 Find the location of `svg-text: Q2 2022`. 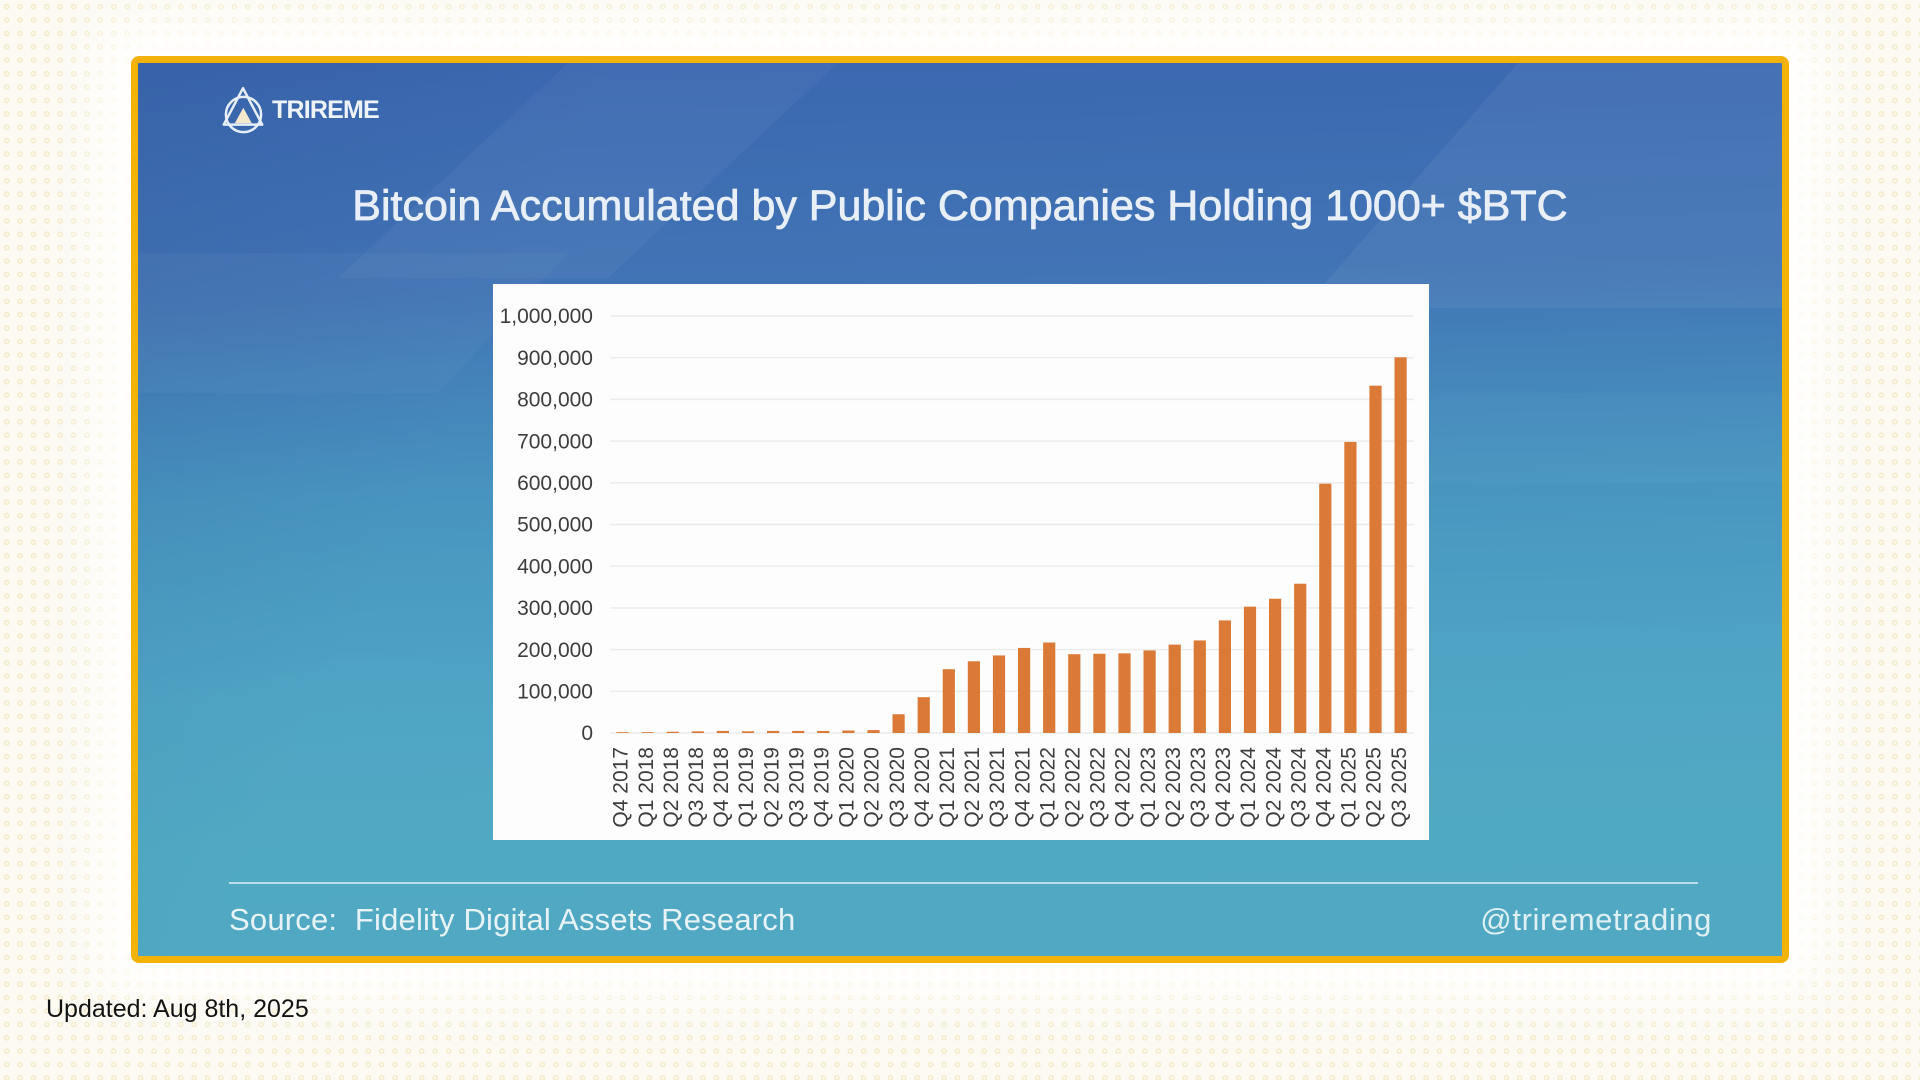

svg-text: Q2 2022 is located at coordinates (1073, 787).